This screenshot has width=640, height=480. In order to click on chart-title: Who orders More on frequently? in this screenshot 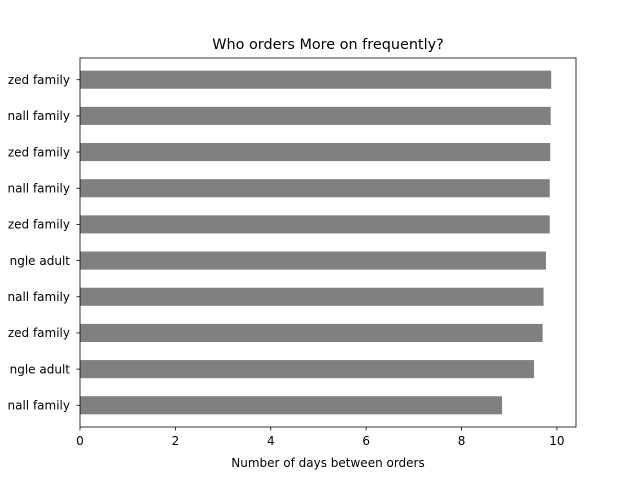, I will do `click(327, 45)`.